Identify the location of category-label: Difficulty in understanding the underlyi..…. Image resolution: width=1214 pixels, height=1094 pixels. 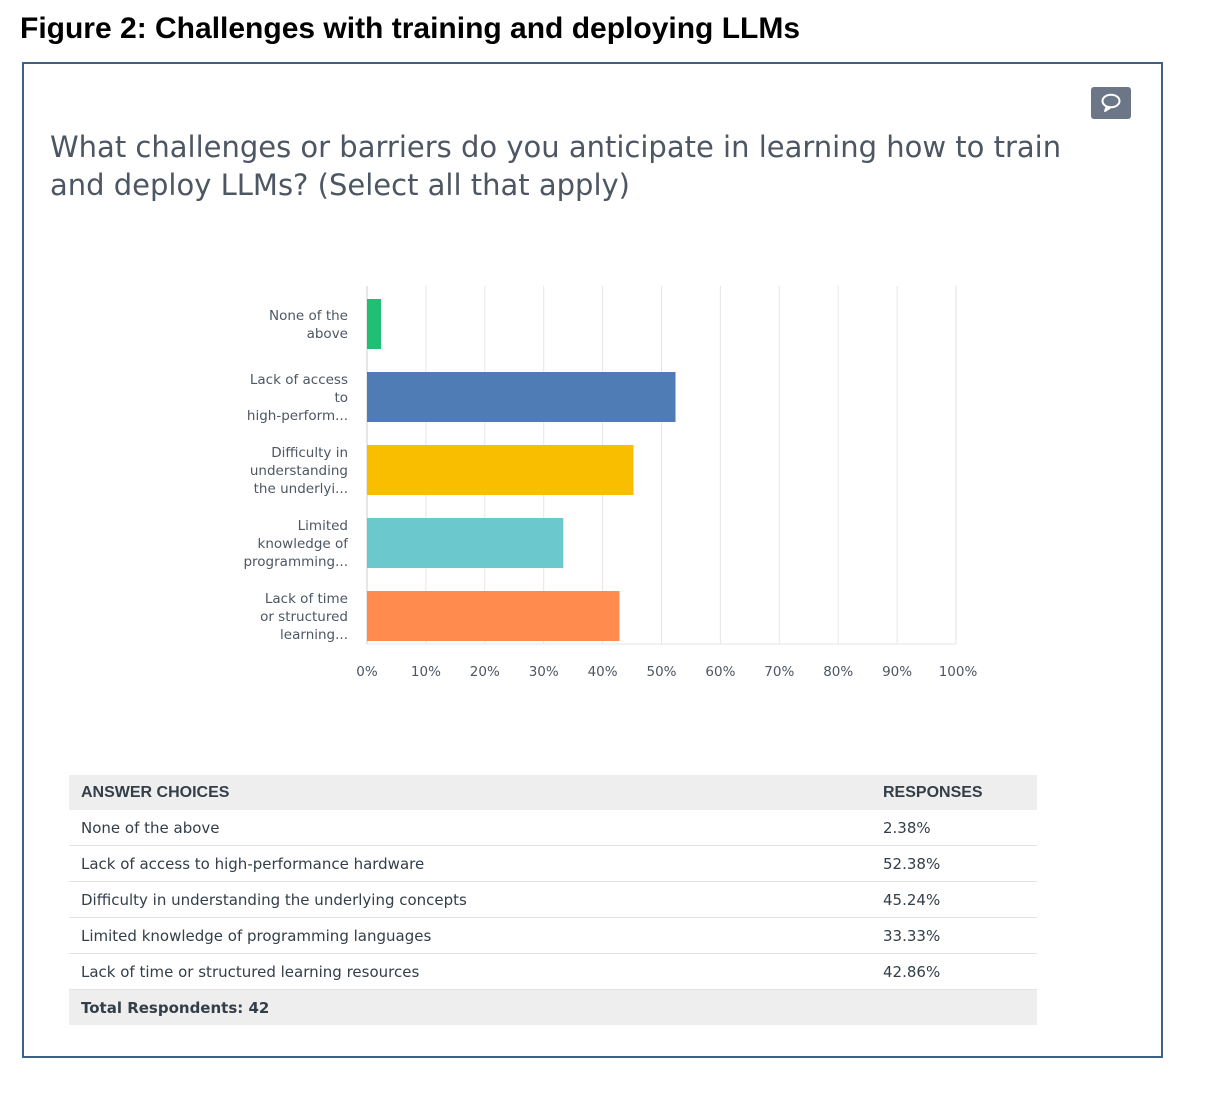
(299, 471).